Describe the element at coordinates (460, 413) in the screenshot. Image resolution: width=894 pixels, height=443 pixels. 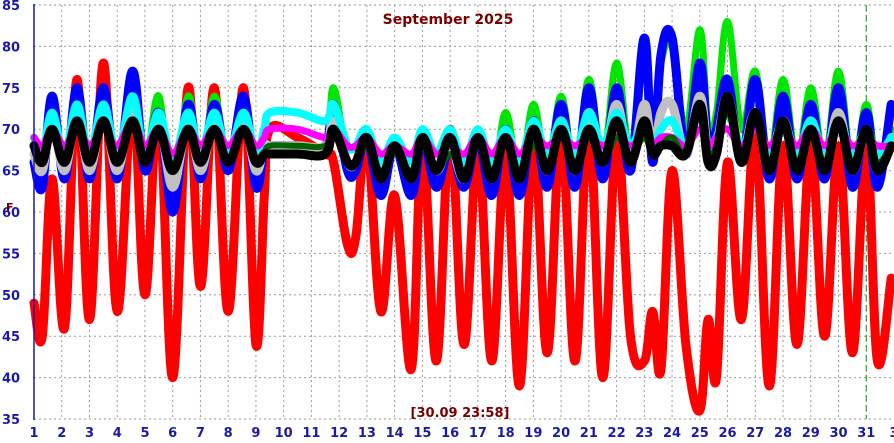
I see `timestamp-label: [30.09 23:58]` at that location.